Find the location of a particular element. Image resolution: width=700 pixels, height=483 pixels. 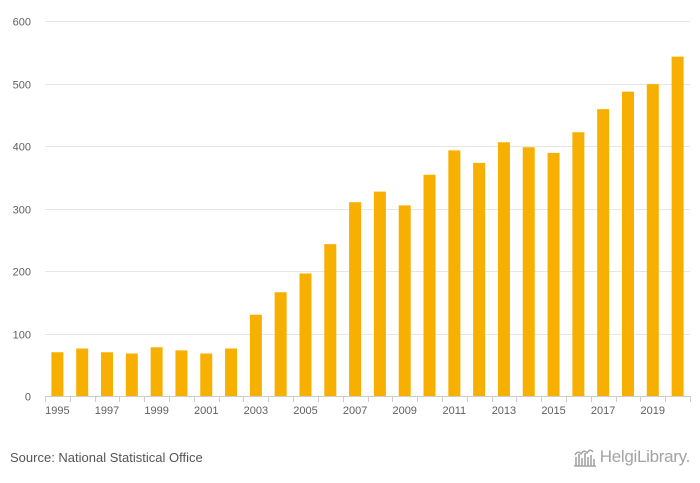

bar-2004 is located at coordinates (280, 344).